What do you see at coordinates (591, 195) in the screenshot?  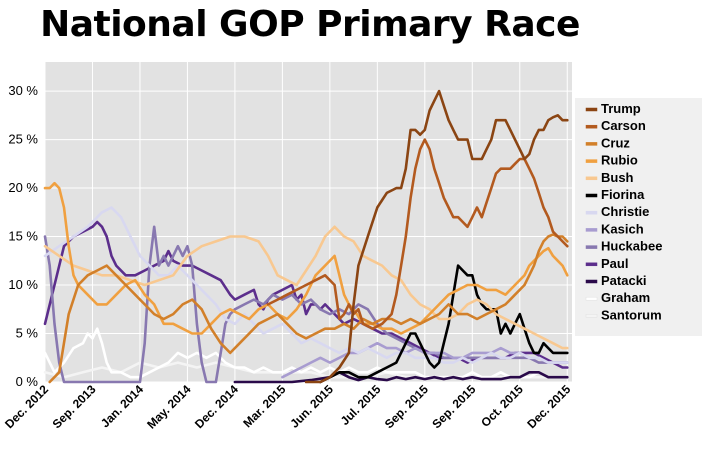 I see `legend-swatch-fiorina` at bounding box center [591, 195].